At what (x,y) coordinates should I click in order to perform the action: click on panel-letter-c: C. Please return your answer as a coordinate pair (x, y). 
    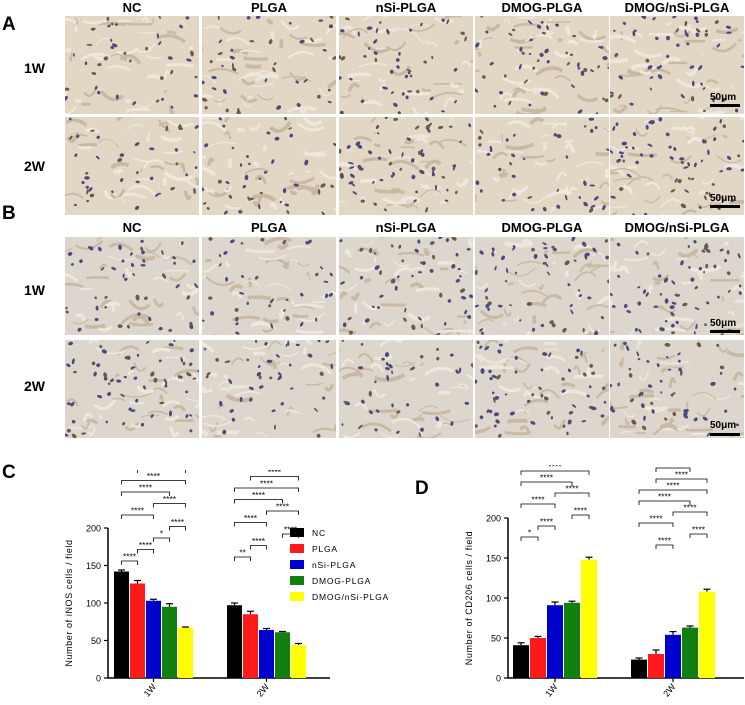
    Looking at the image, I should click on (9, 472).